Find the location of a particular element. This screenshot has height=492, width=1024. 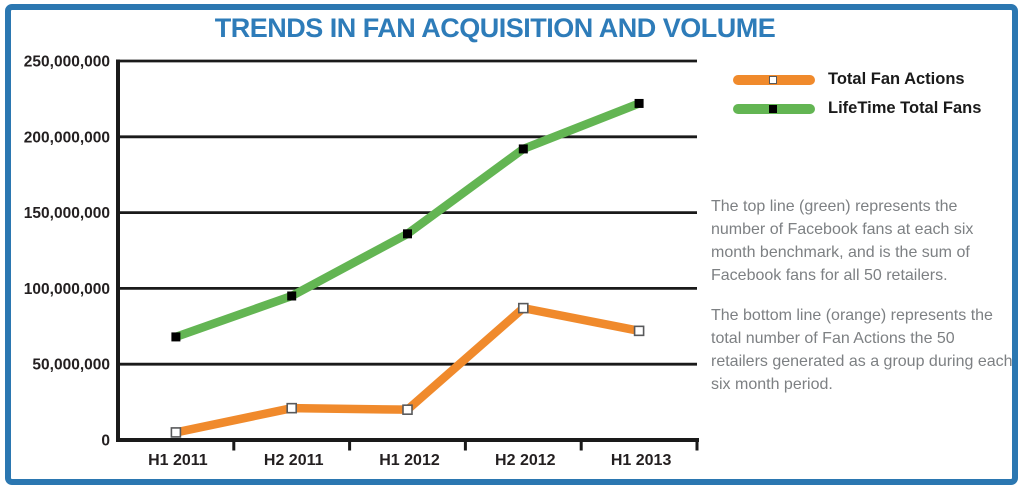

legend: Total Fan Actions LifeTime Total Fans is located at coordinates (857, 98).